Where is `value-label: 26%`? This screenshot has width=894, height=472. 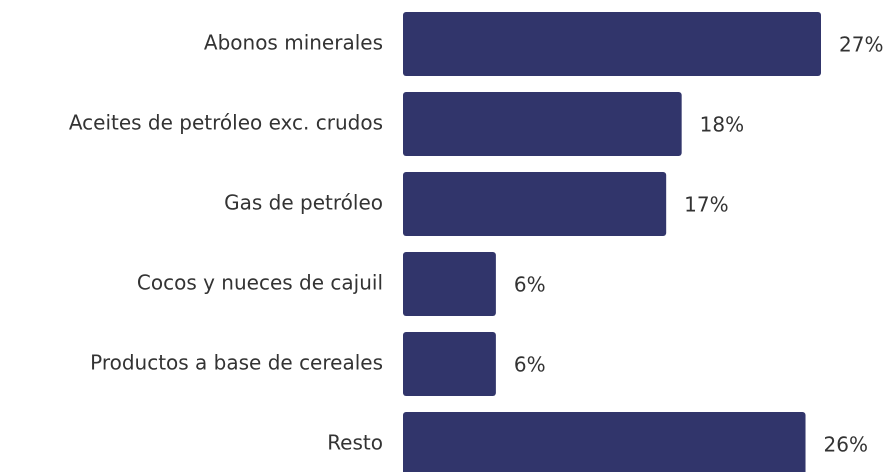
value-label: 26% is located at coordinates (846, 445).